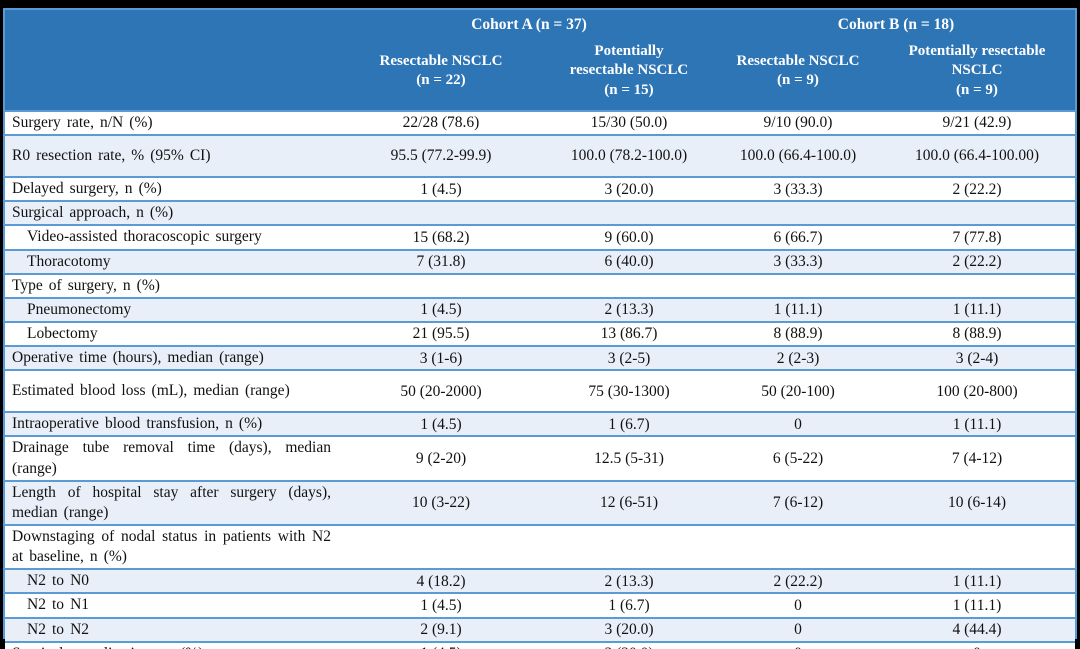  I want to click on value-cell: 50 (20-2000), so click(441, 391).